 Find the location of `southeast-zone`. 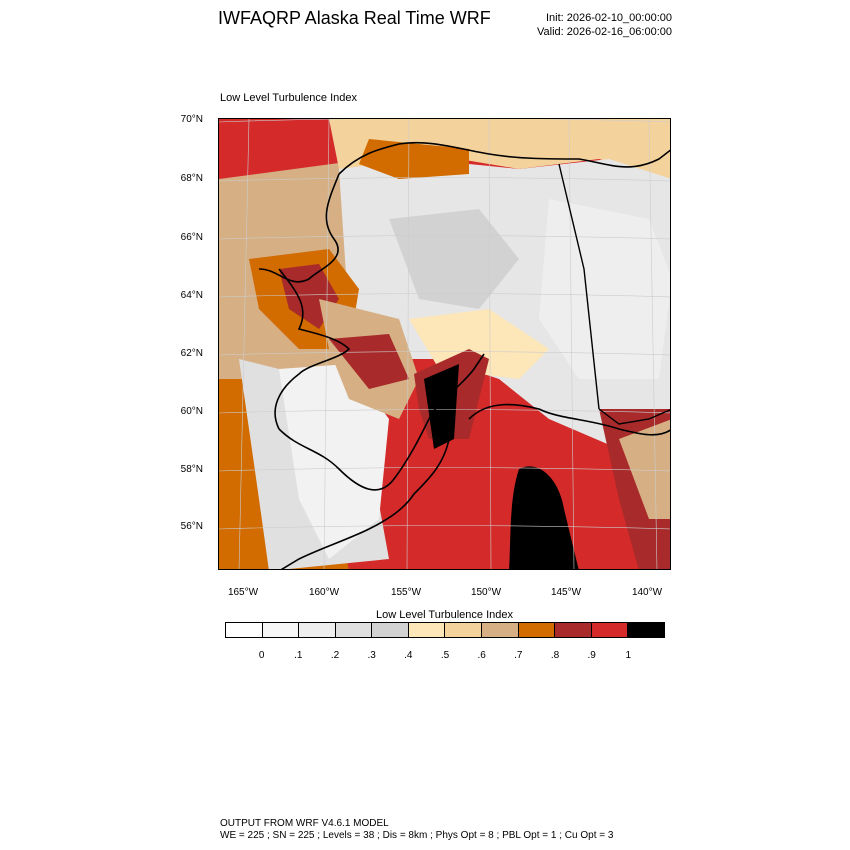

southeast-zone is located at coordinates (644, 469).